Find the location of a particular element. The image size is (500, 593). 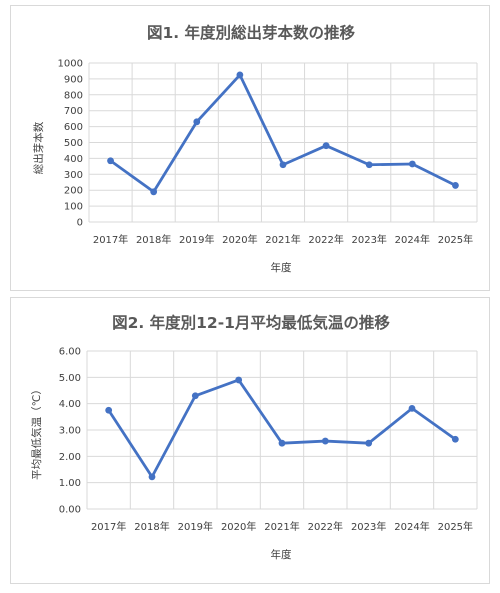

y-tick-label: 0.00 is located at coordinates (70, 510).